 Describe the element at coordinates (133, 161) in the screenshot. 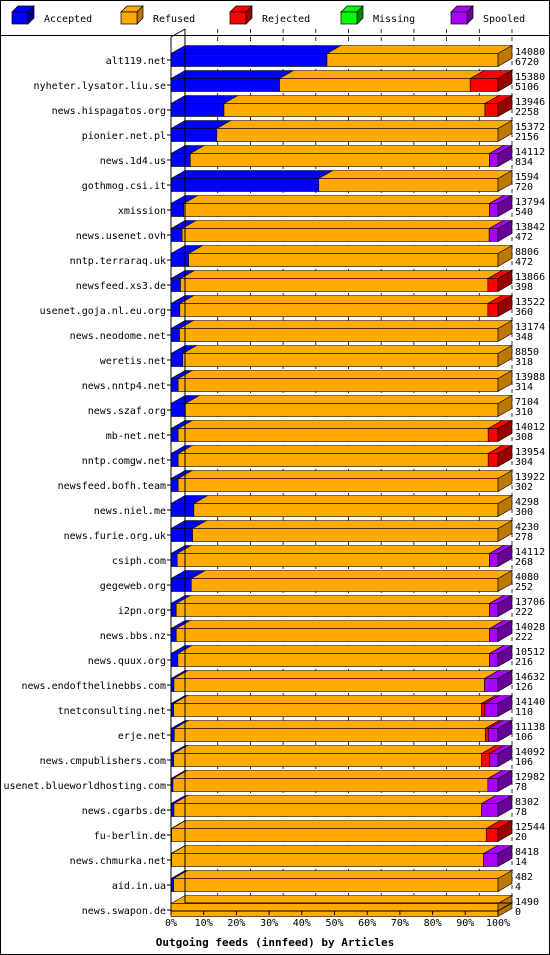

I see `row-label: news.1d4.us` at that location.